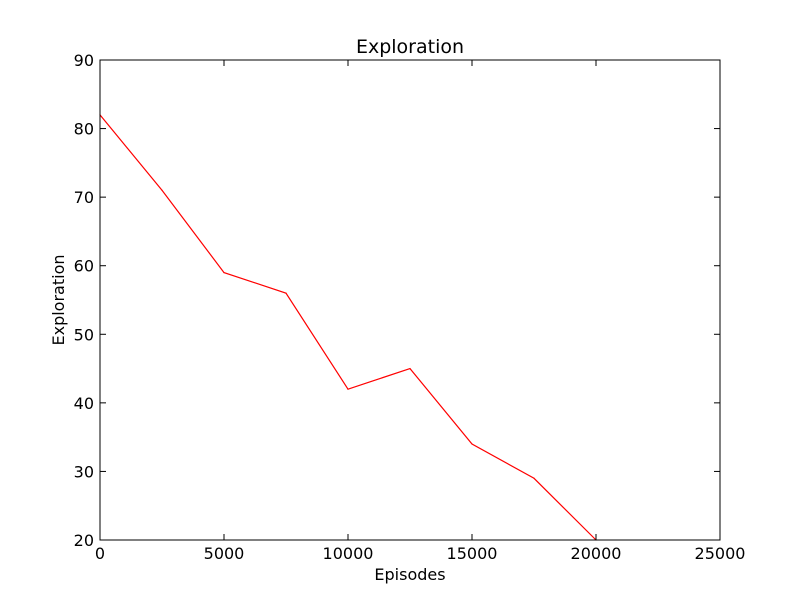 The image size is (800, 605). Describe the element at coordinates (410, 47) in the screenshot. I see `chart-title: Exploration` at that location.